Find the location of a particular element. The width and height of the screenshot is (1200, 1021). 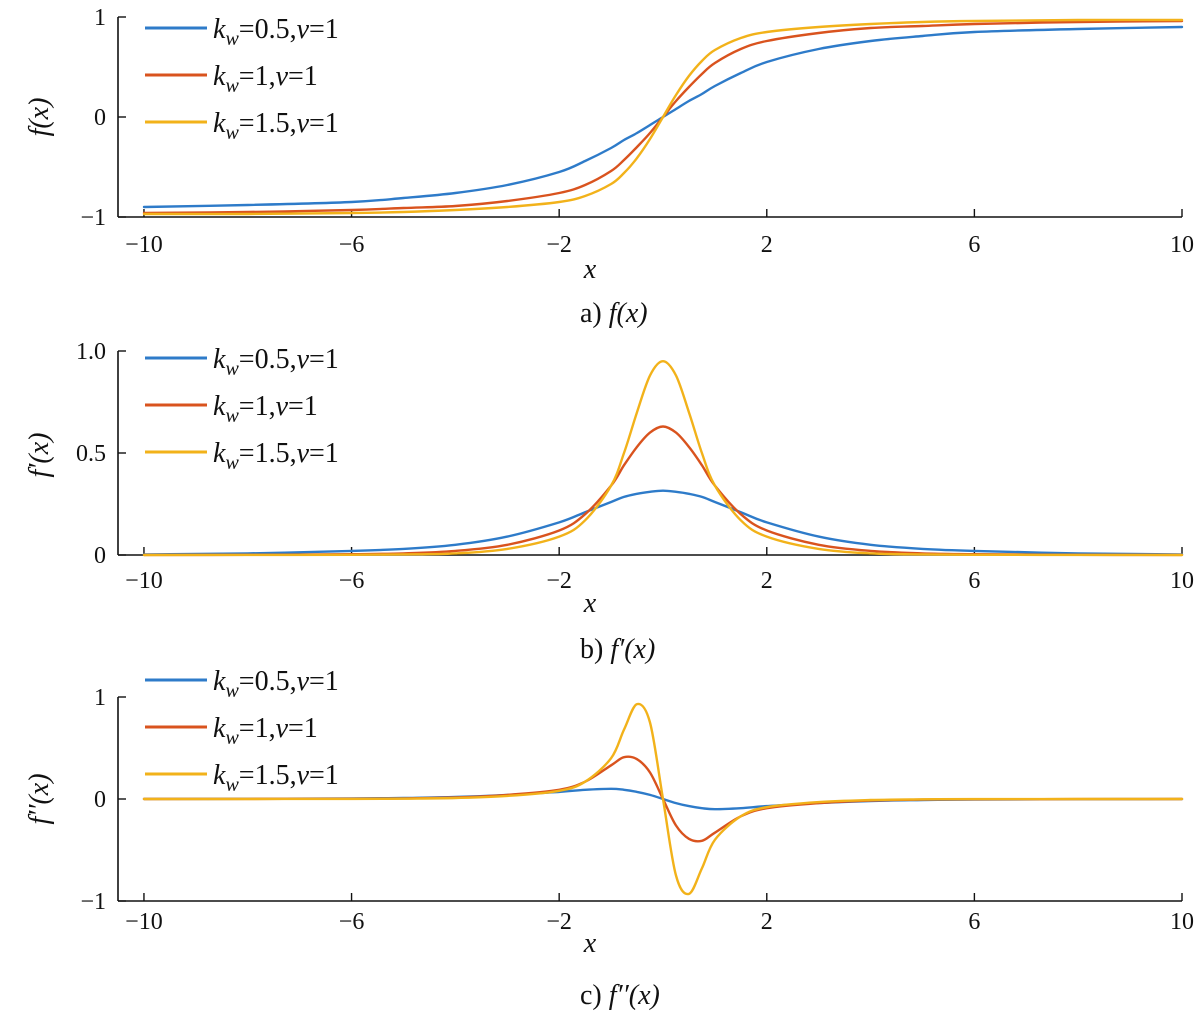

y-axis-title: f′′(x) is located at coordinates (39, 798).